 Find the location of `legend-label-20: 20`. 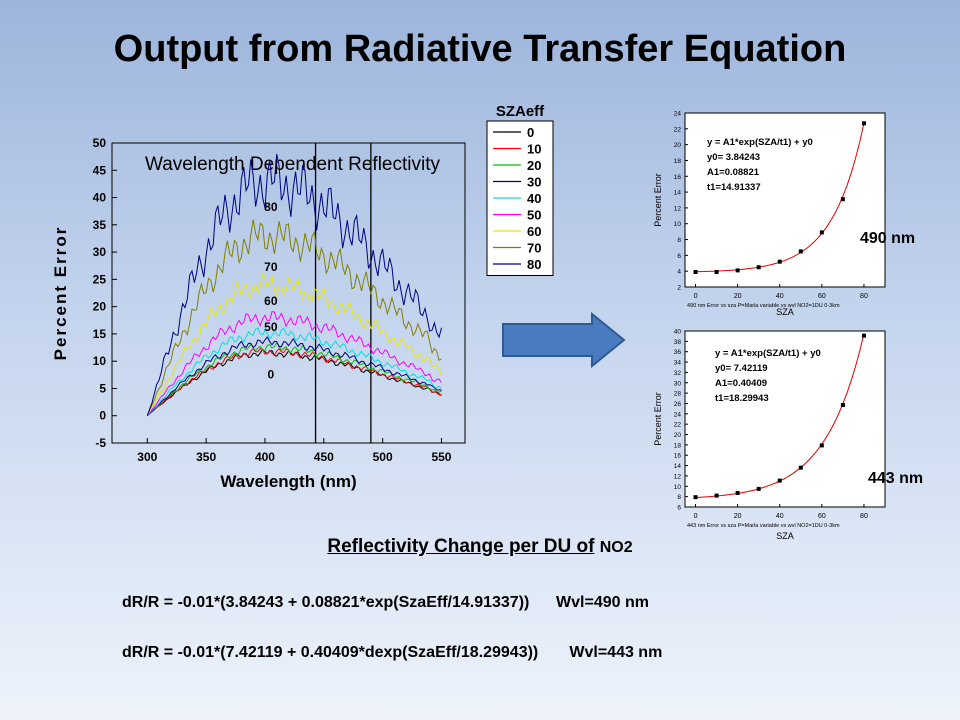

legend-label-20: 20 is located at coordinates (534, 165).